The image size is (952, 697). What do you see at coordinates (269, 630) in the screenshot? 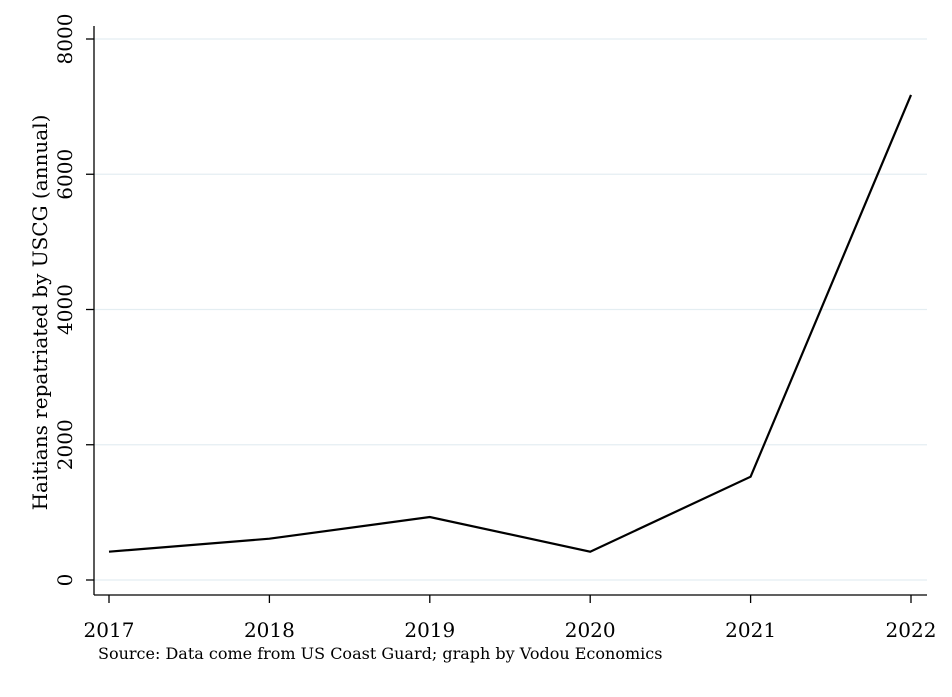
I see `x-tick-label: 2018` at bounding box center [269, 630].